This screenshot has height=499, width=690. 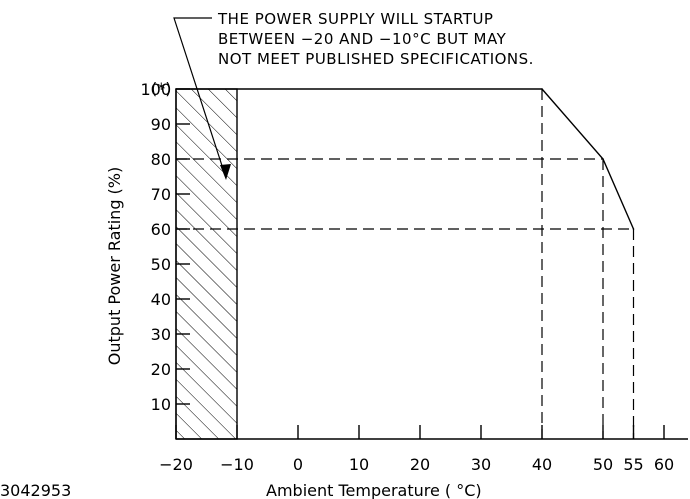 What do you see at coordinates (237, 464) in the screenshot?
I see `x-tick-label: −10` at bounding box center [237, 464].